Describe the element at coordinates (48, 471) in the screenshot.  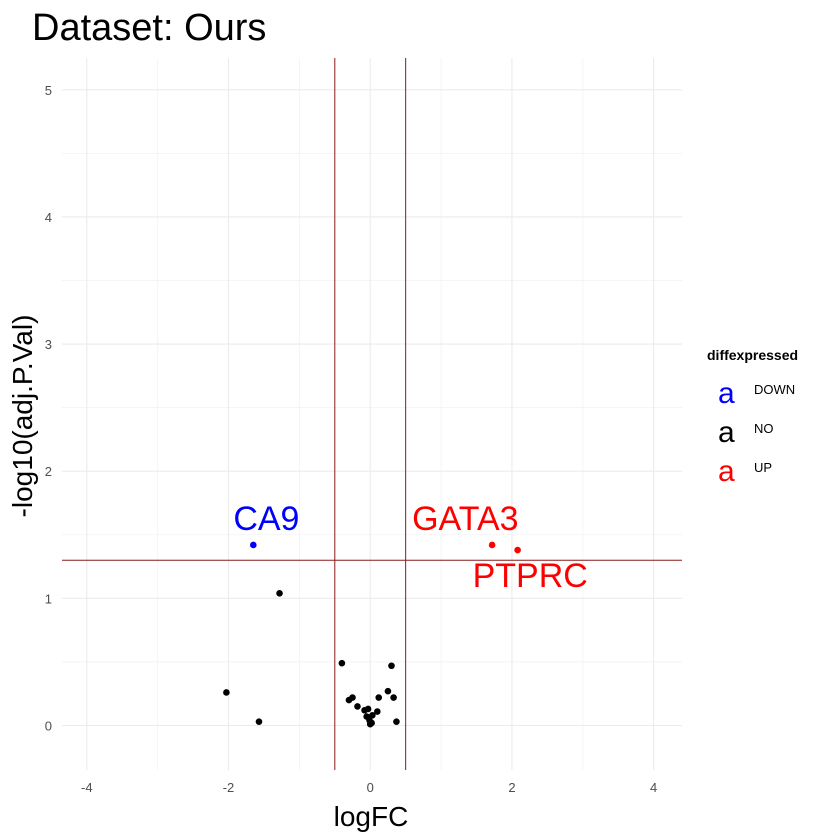
I see `y-tick-label: 2` at that location.